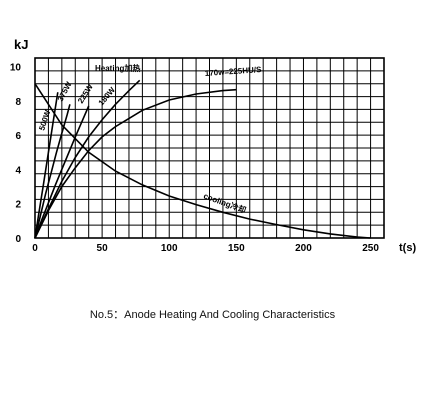 The width and height of the screenshot is (425, 404). What do you see at coordinates (117, 68) in the screenshot?
I see `annotation-label: Heating加热` at bounding box center [117, 68].